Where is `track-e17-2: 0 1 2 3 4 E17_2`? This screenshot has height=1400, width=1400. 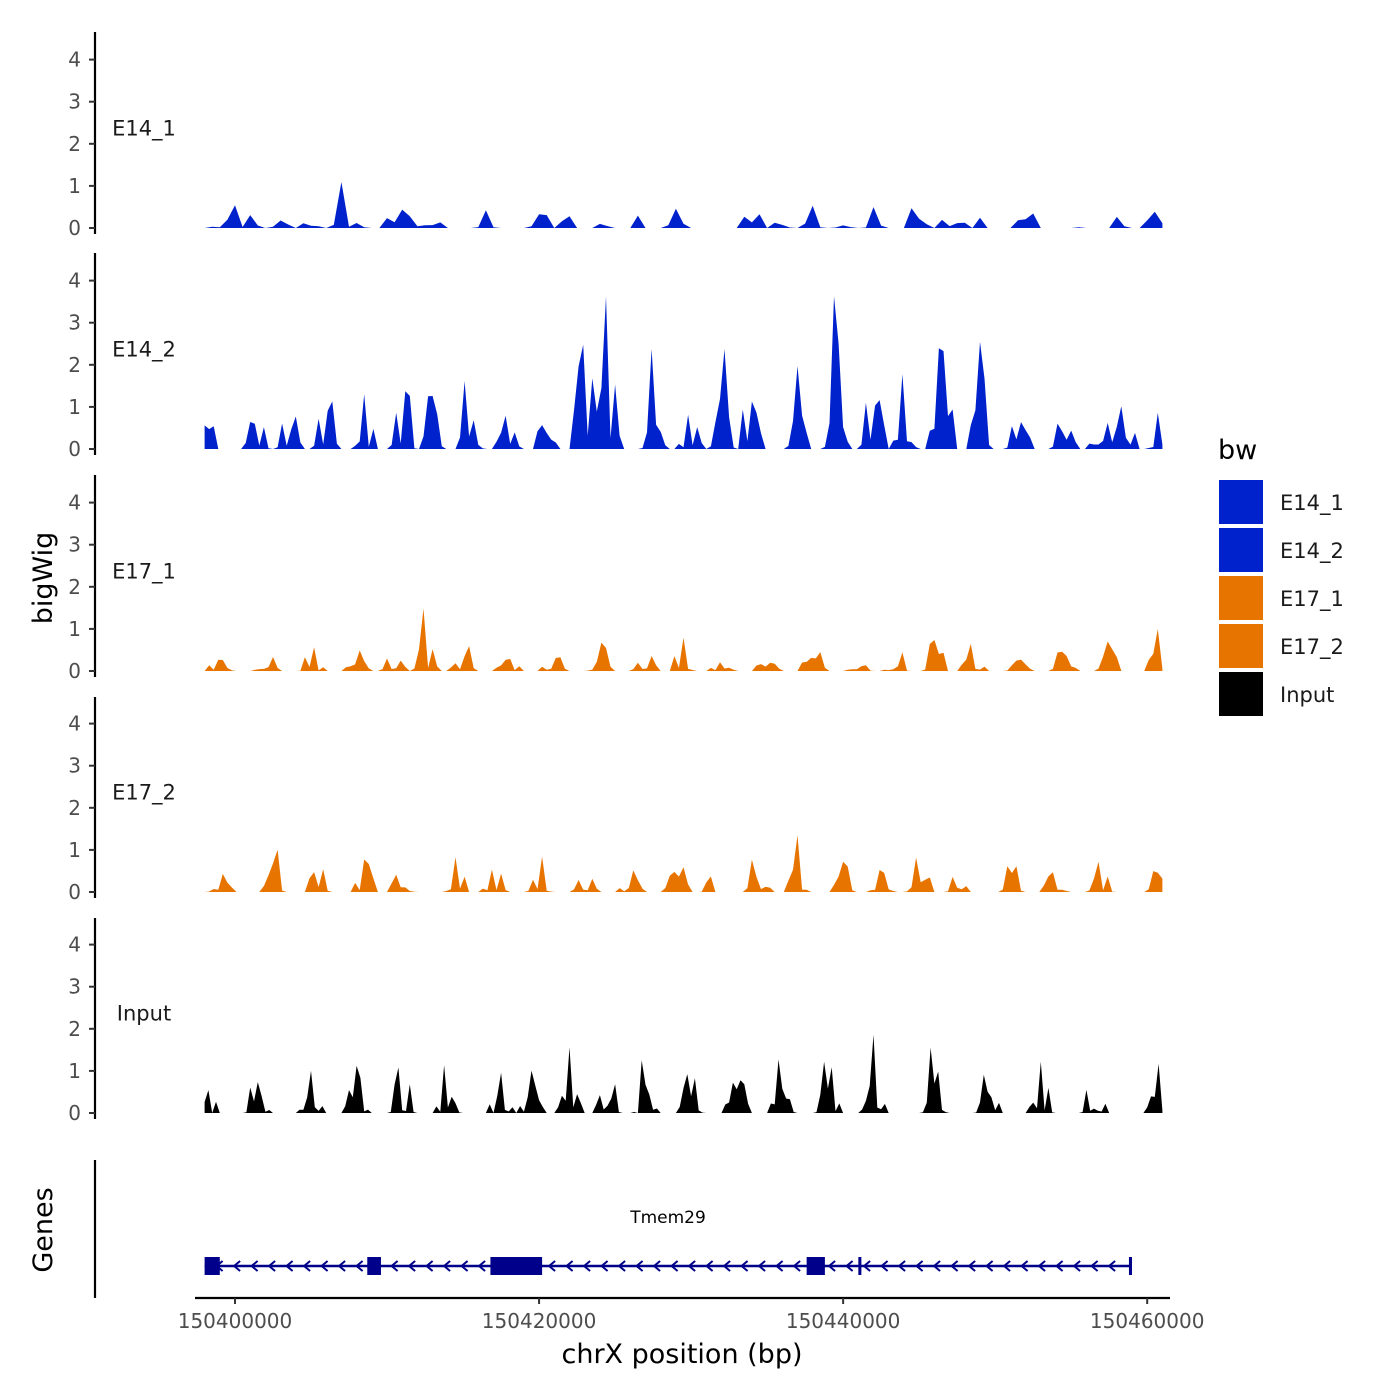 track-e17-2: 0 1 2 3 4 E17_2 is located at coordinates (615, 800).